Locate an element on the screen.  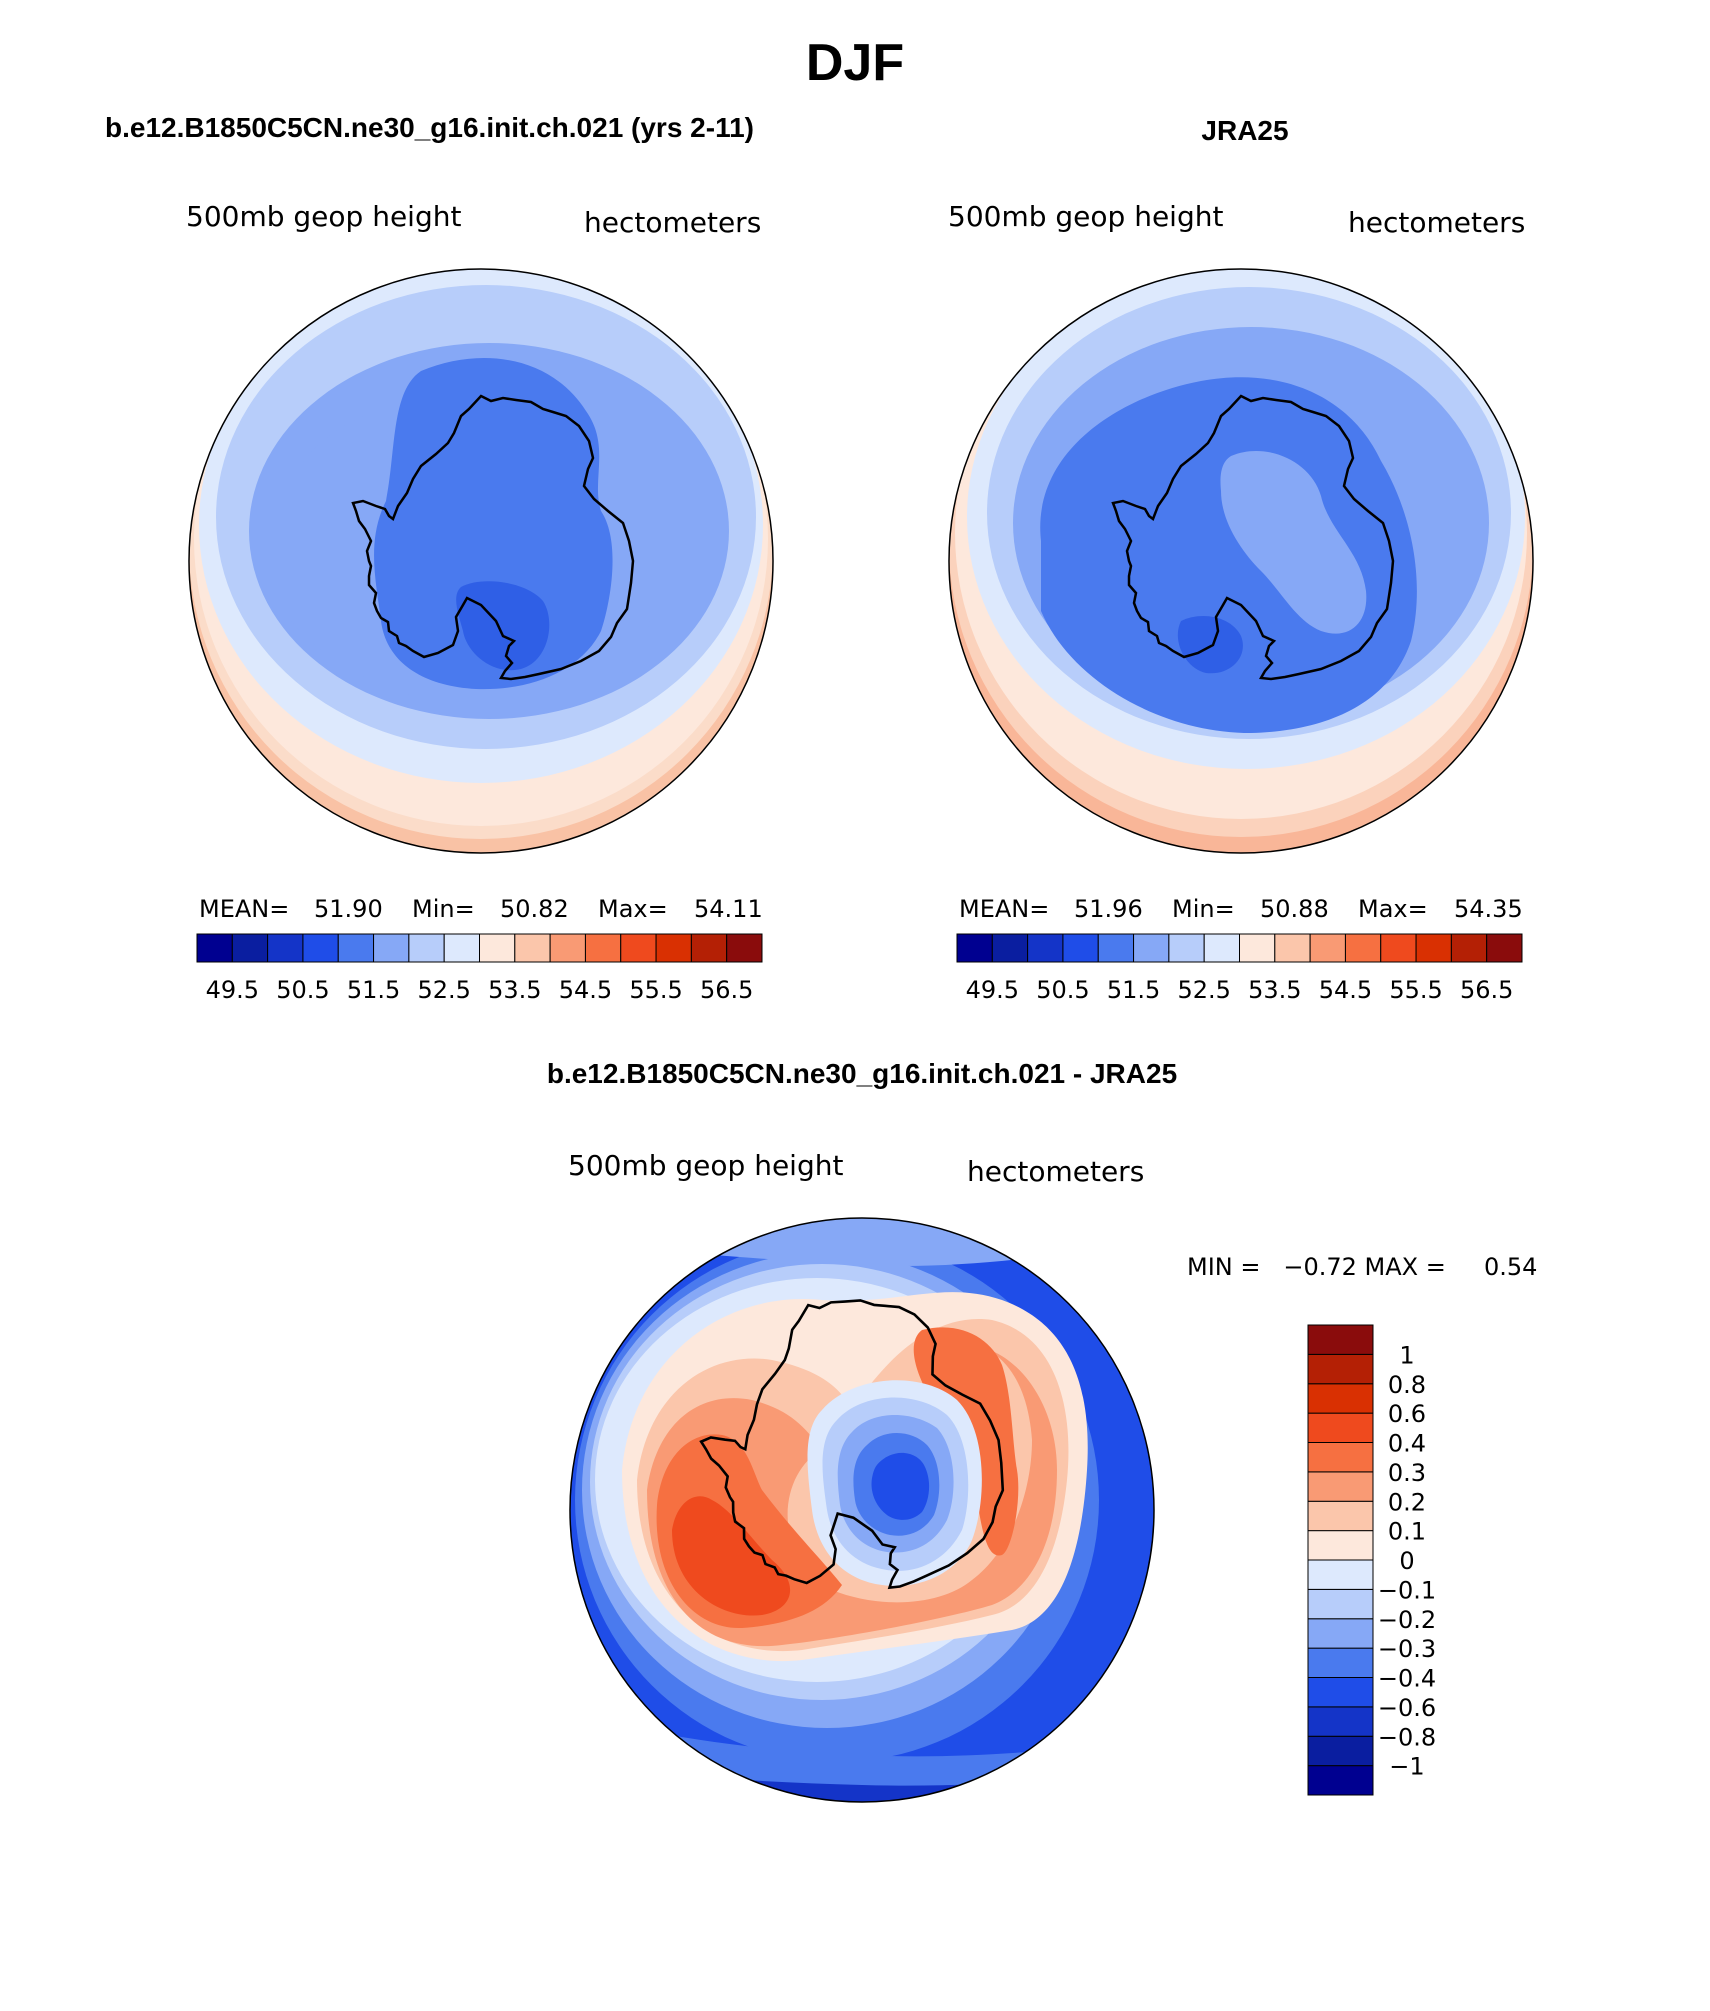
colorbar-tick-label: −0.4 is located at coordinates (1407, 1679).